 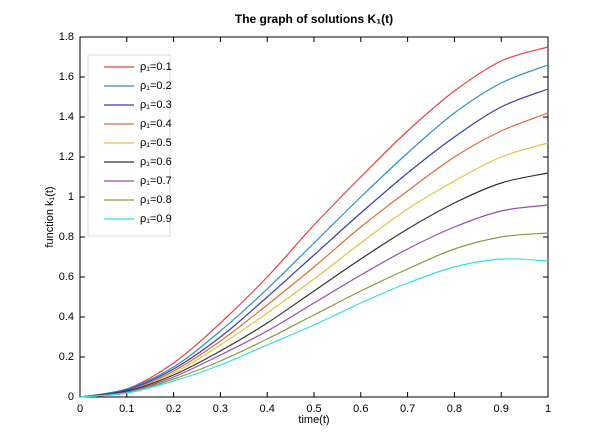 What do you see at coordinates (71, 197) in the screenshot?
I see `y-tick-label: 1` at bounding box center [71, 197].